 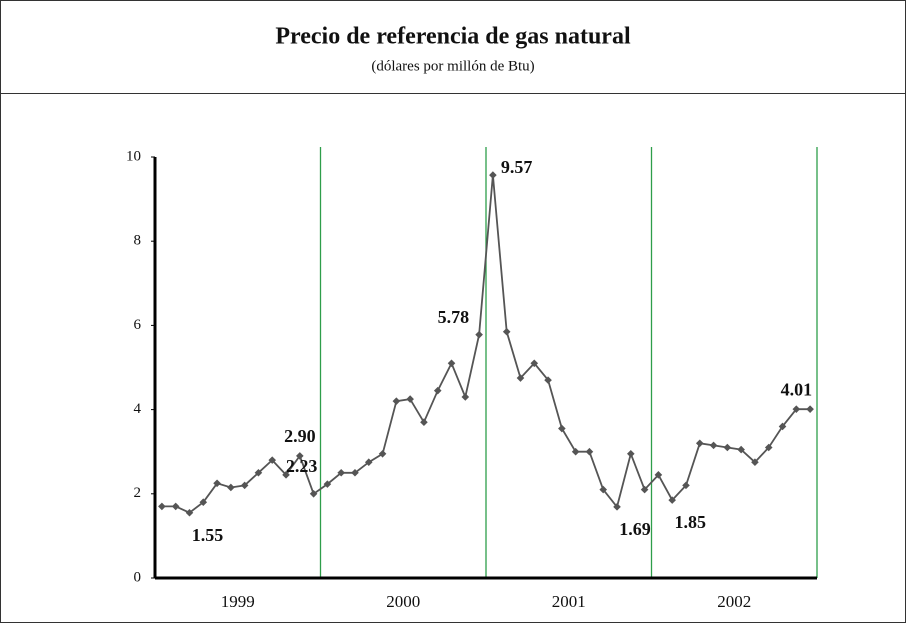 What do you see at coordinates (690, 522) in the screenshot?
I see `value-label: 1.85` at bounding box center [690, 522].